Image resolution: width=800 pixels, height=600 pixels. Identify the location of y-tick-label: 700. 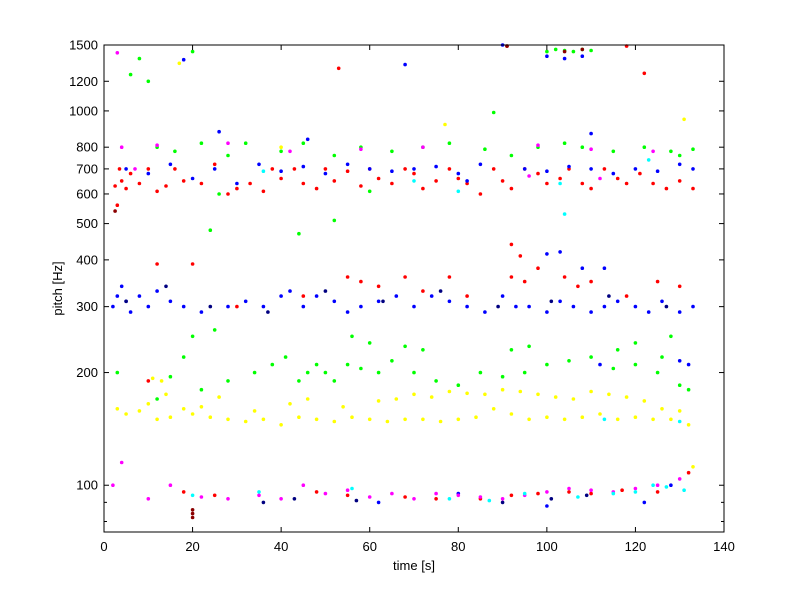
(87, 168).